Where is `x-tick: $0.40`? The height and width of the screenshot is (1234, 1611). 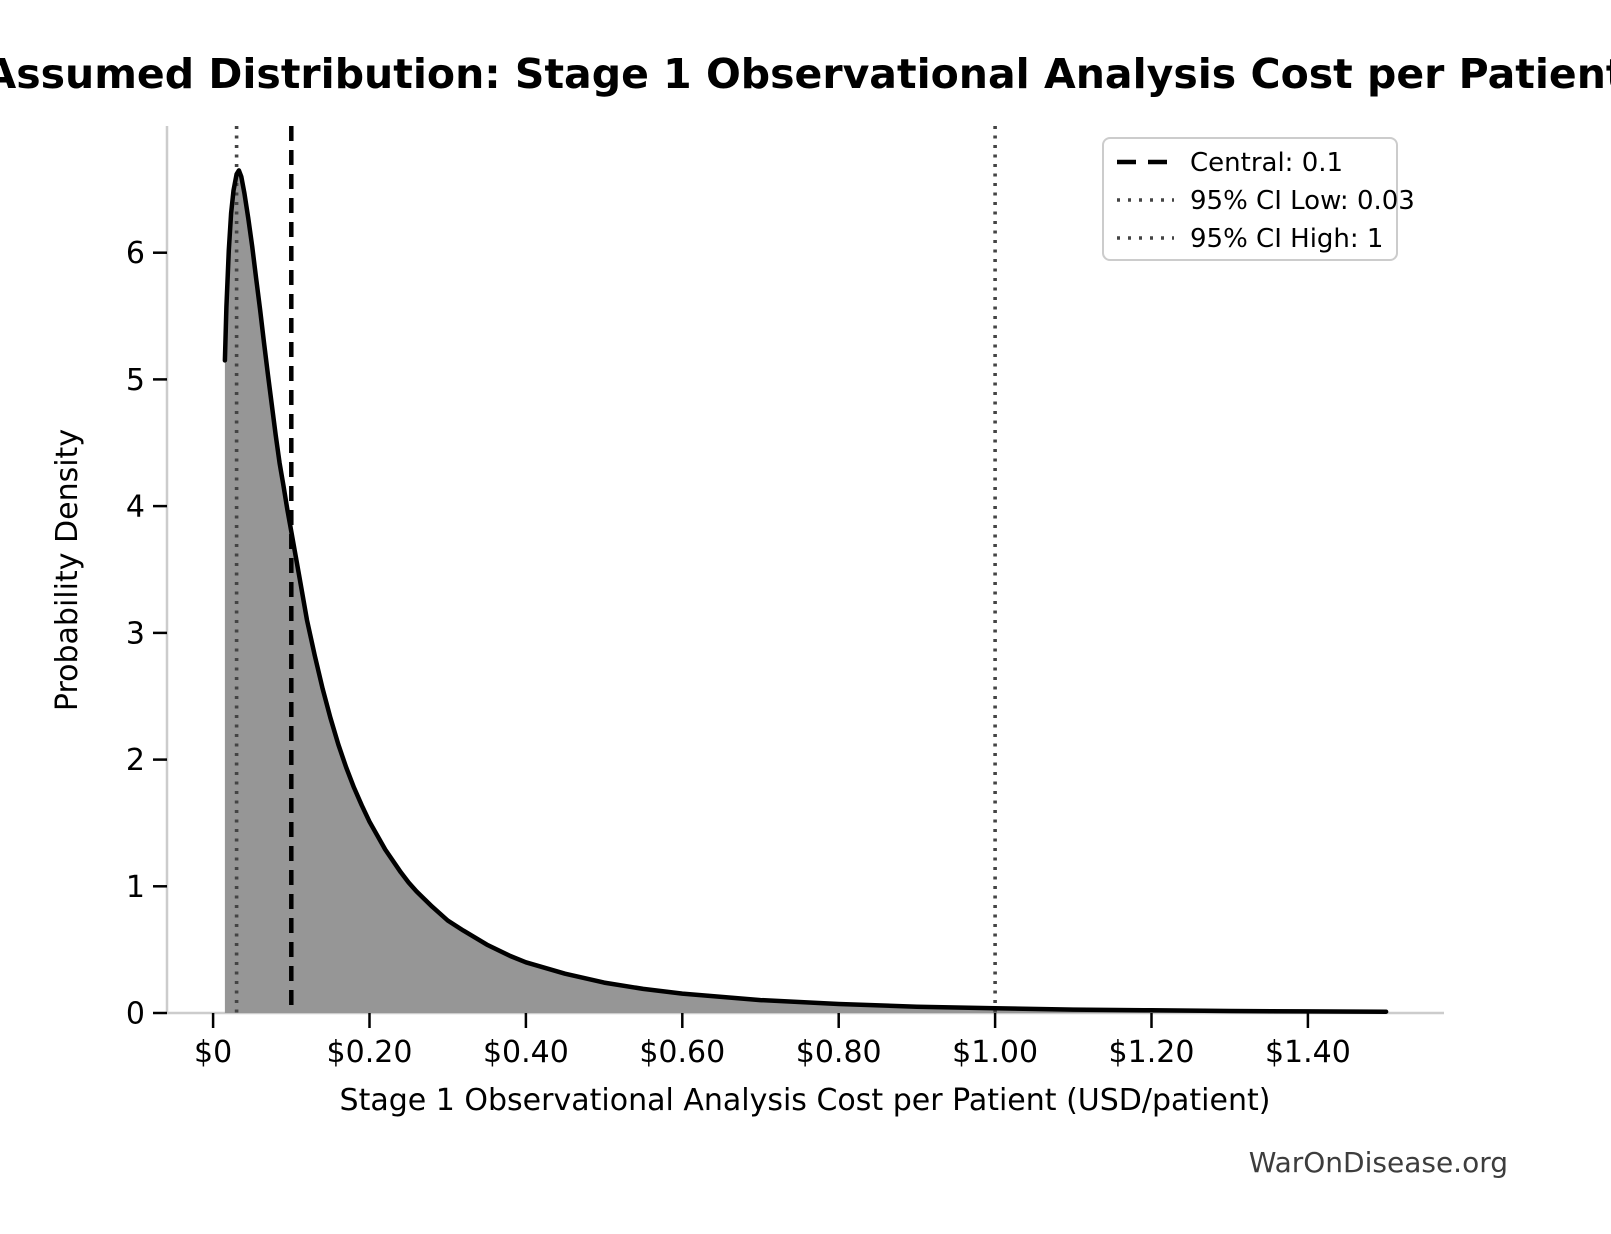
x-tick: $0.40 is located at coordinates (526, 1041).